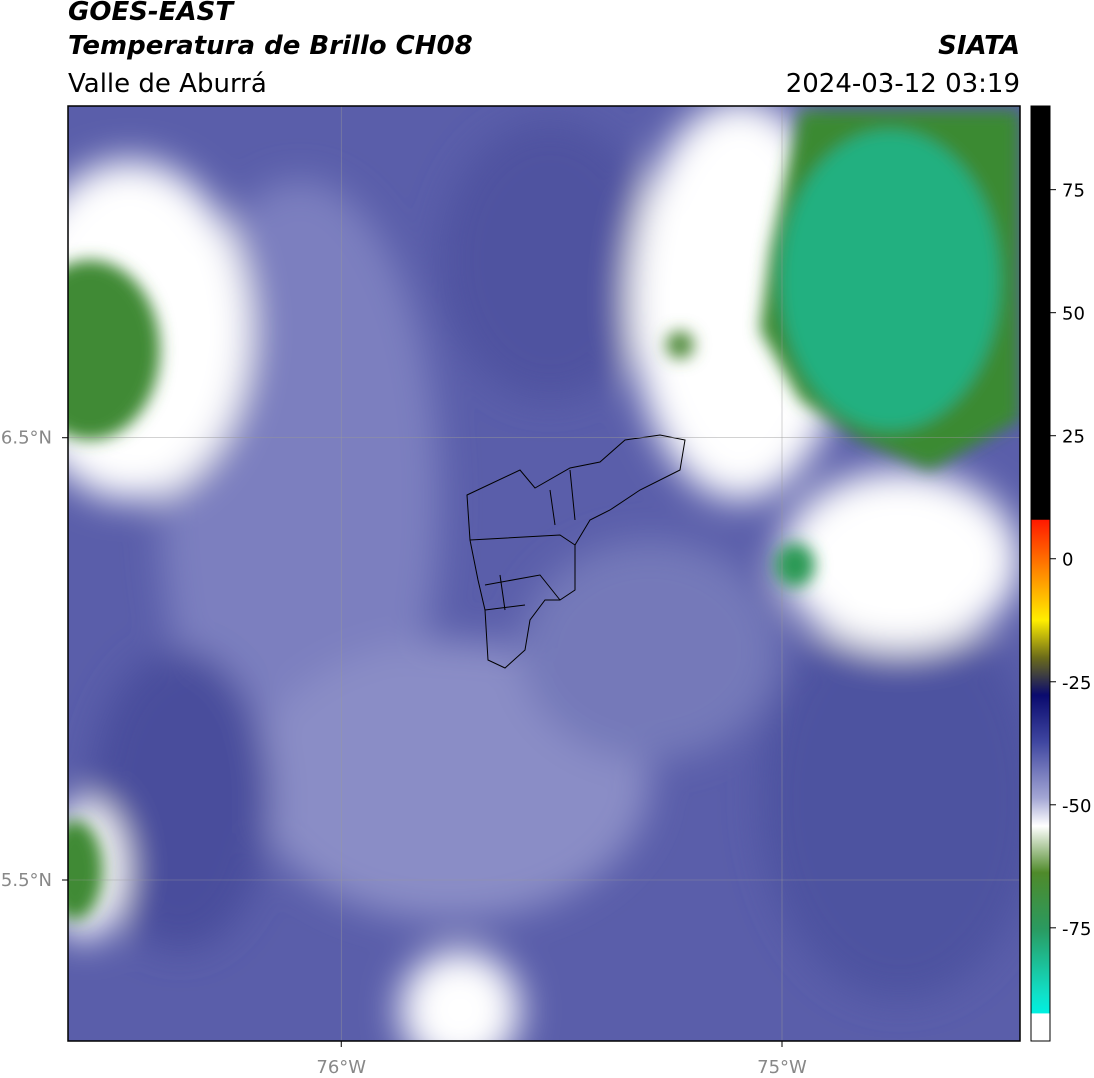  What do you see at coordinates (270, 46) in the screenshot?
I see `subtitle: Temperatura de Brillo CH08` at bounding box center [270, 46].